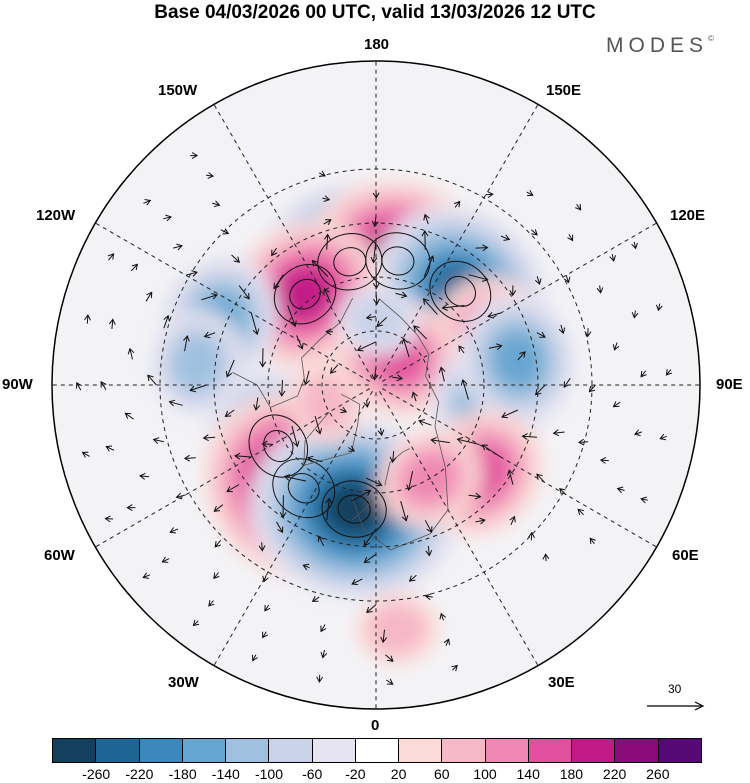 The height and width of the screenshot is (783, 750). I want to click on colorbar-tick-8: 60, so click(442, 774).